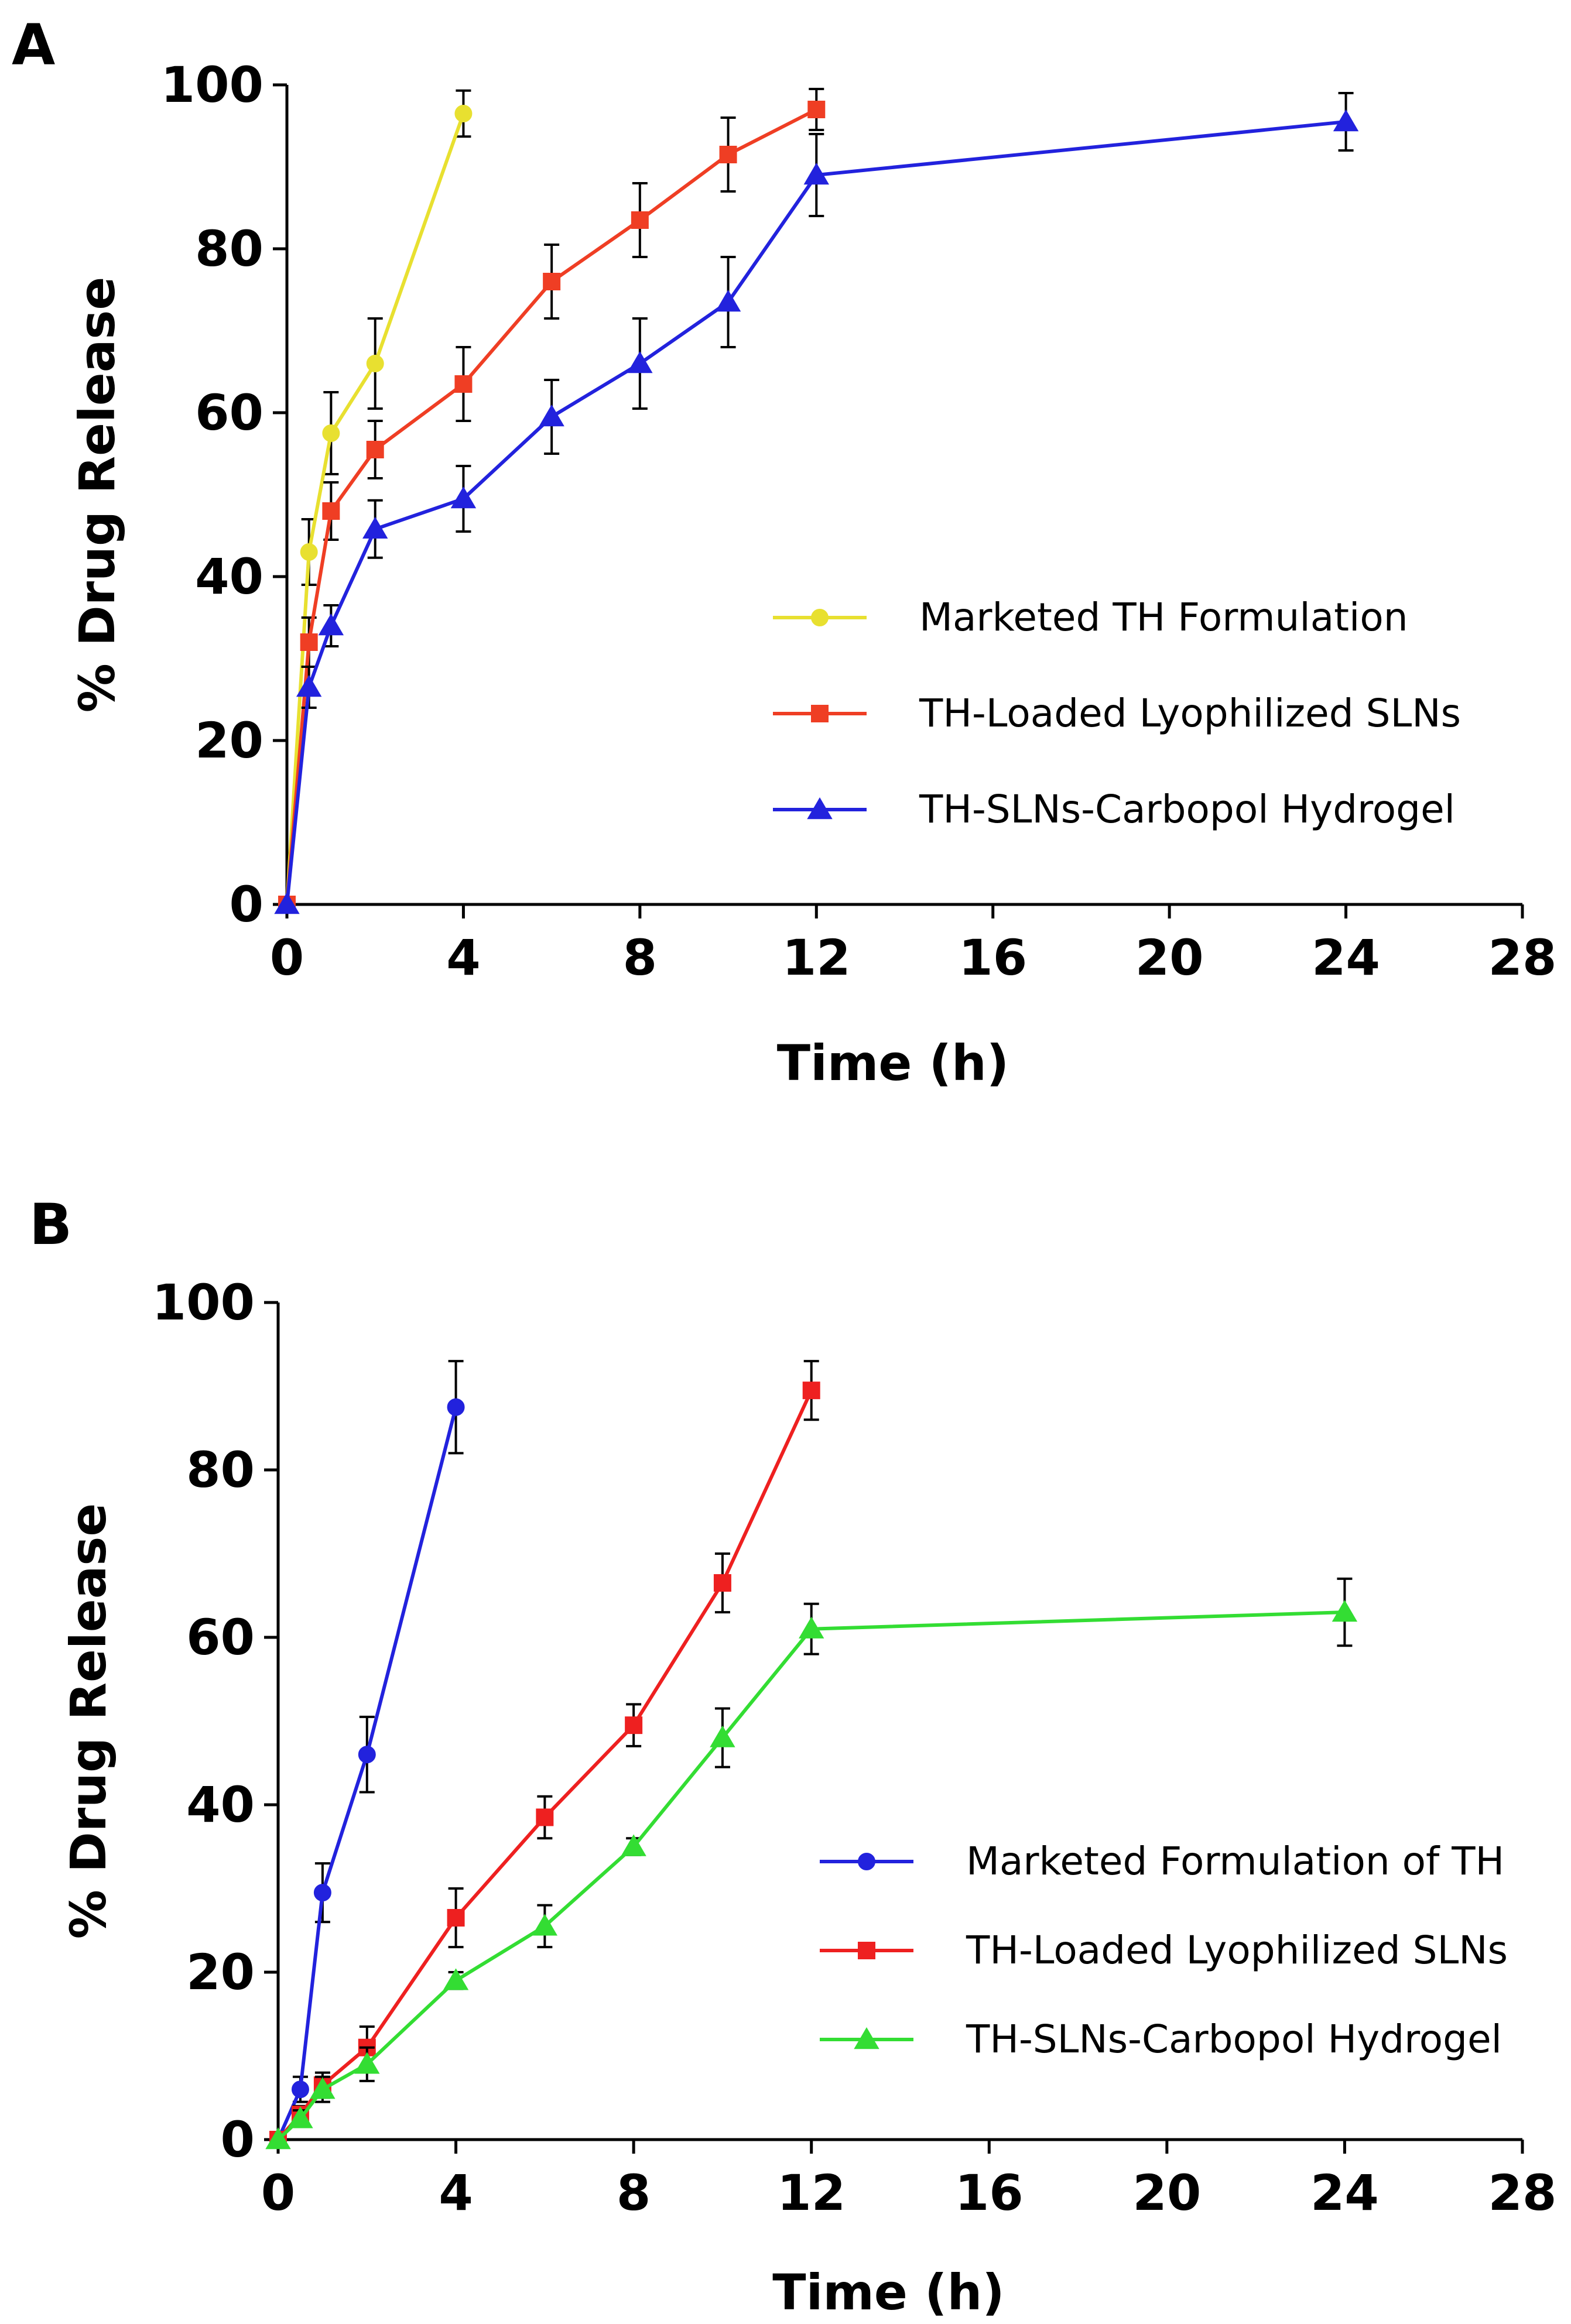 The image size is (1571, 2324). What do you see at coordinates (50, 1224) in the screenshot?
I see `panel-letter: B` at bounding box center [50, 1224].